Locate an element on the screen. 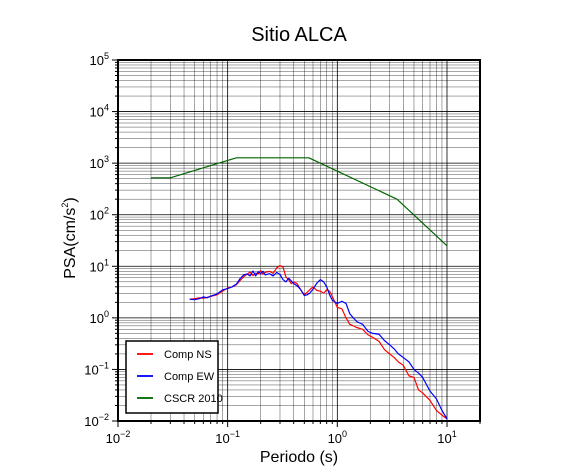 The width and height of the screenshot is (586, 475). y-axis-label: PSA(cm/s2) is located at coordinates (69, 237).